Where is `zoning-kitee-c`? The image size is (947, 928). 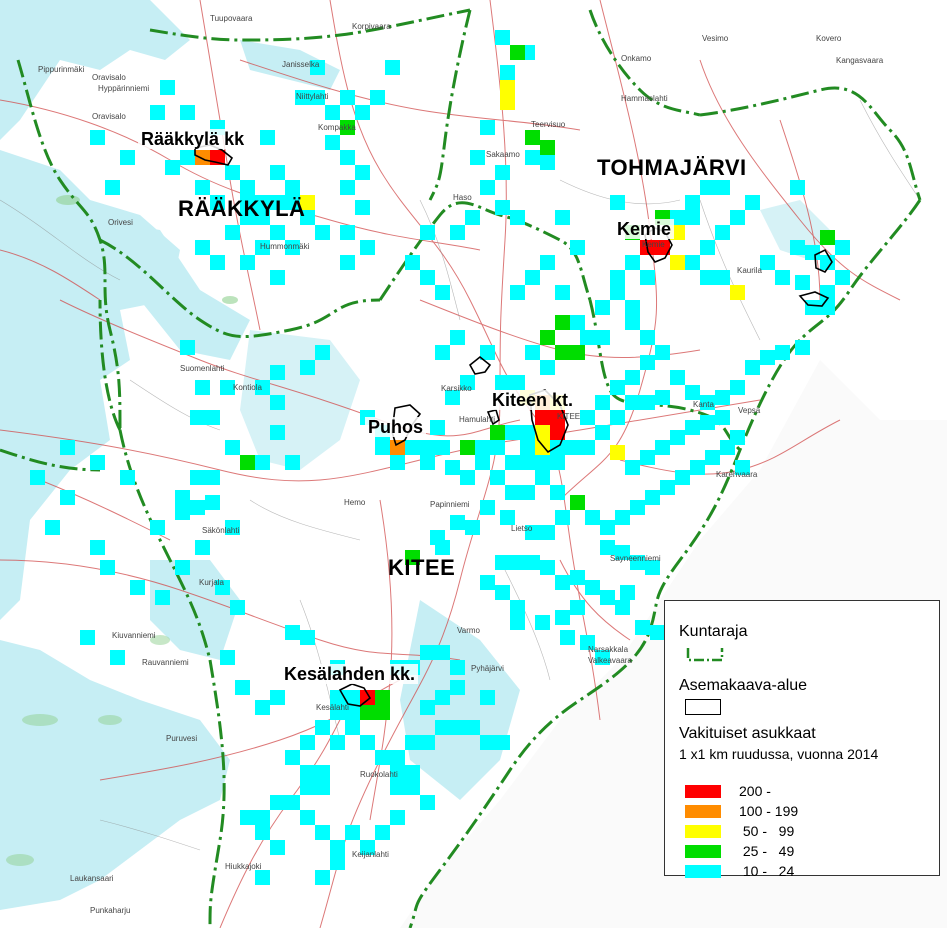
zoning-kitee-c is located at coordinates (493, 417).